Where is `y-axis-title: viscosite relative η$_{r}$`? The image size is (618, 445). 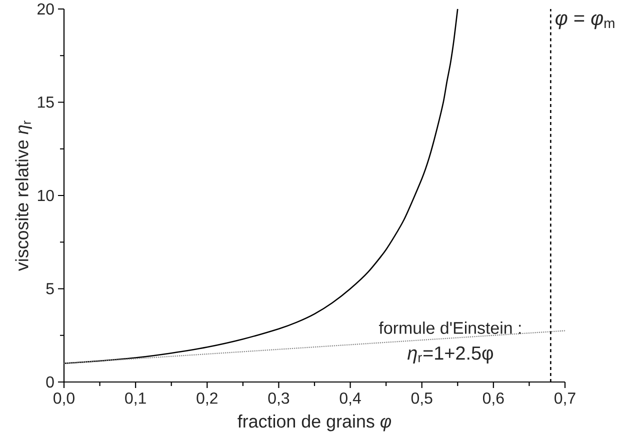
y-axis-title: viscosite relative η$_{r}$ is located at coordinates (23, 196).